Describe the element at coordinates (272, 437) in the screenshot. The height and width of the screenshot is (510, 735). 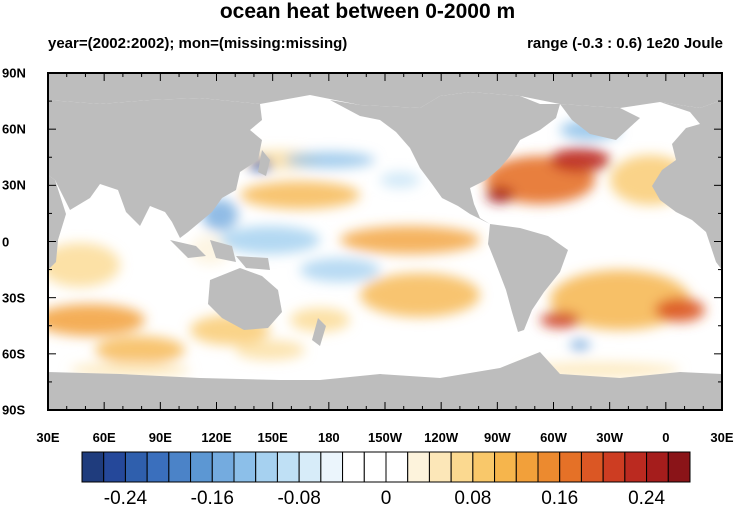
I see `lon-label: 150E` at that location.